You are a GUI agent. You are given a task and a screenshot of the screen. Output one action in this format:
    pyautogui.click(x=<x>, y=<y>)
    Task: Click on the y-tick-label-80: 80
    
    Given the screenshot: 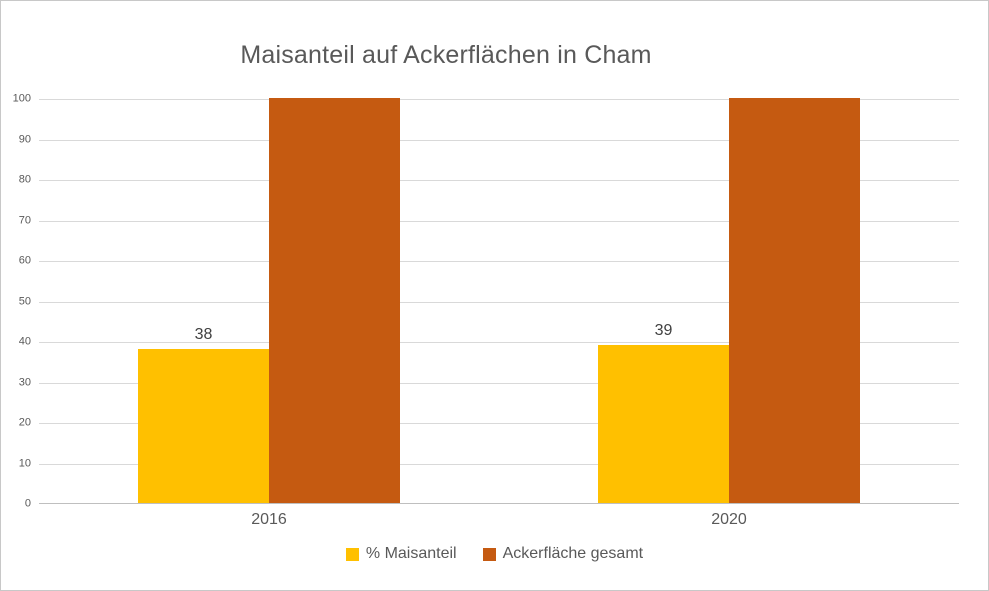 What is the action you would take?
    pyautogui.click(x=24, y=179)
    